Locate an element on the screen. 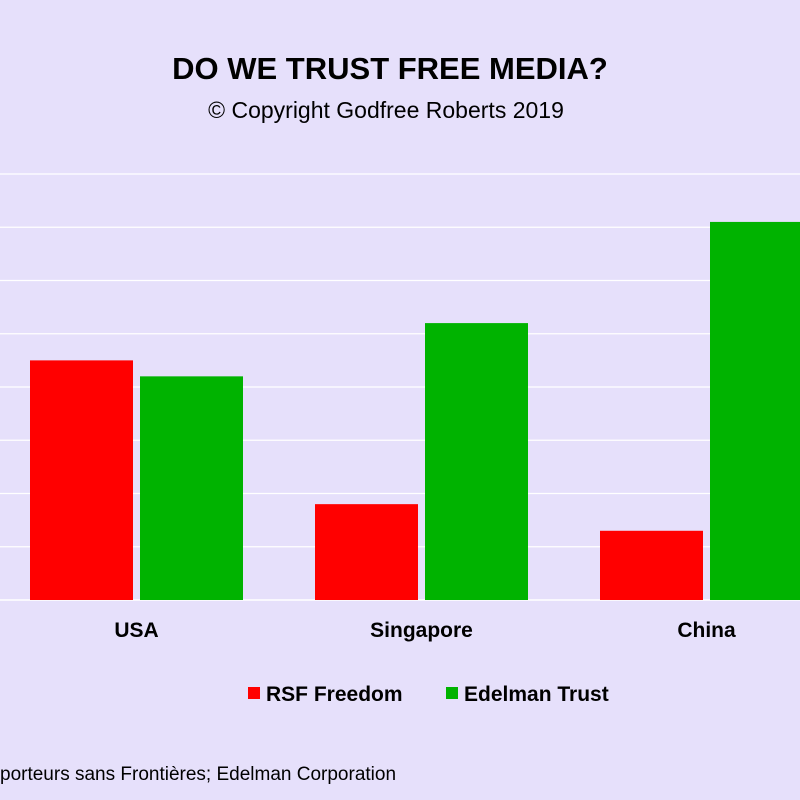  legend-label-edelman-trust: Edelman Trust is located at coordinates (536, 694).